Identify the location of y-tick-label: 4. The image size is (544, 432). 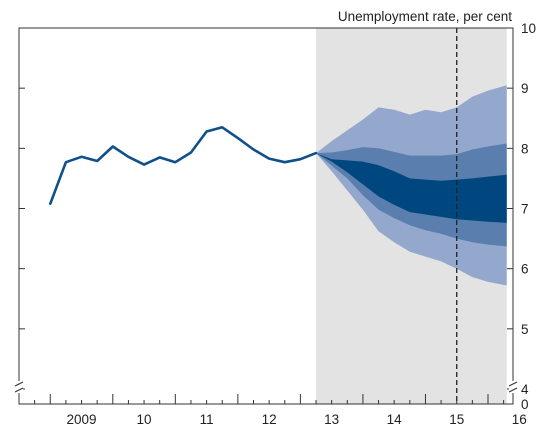
(525, 389).